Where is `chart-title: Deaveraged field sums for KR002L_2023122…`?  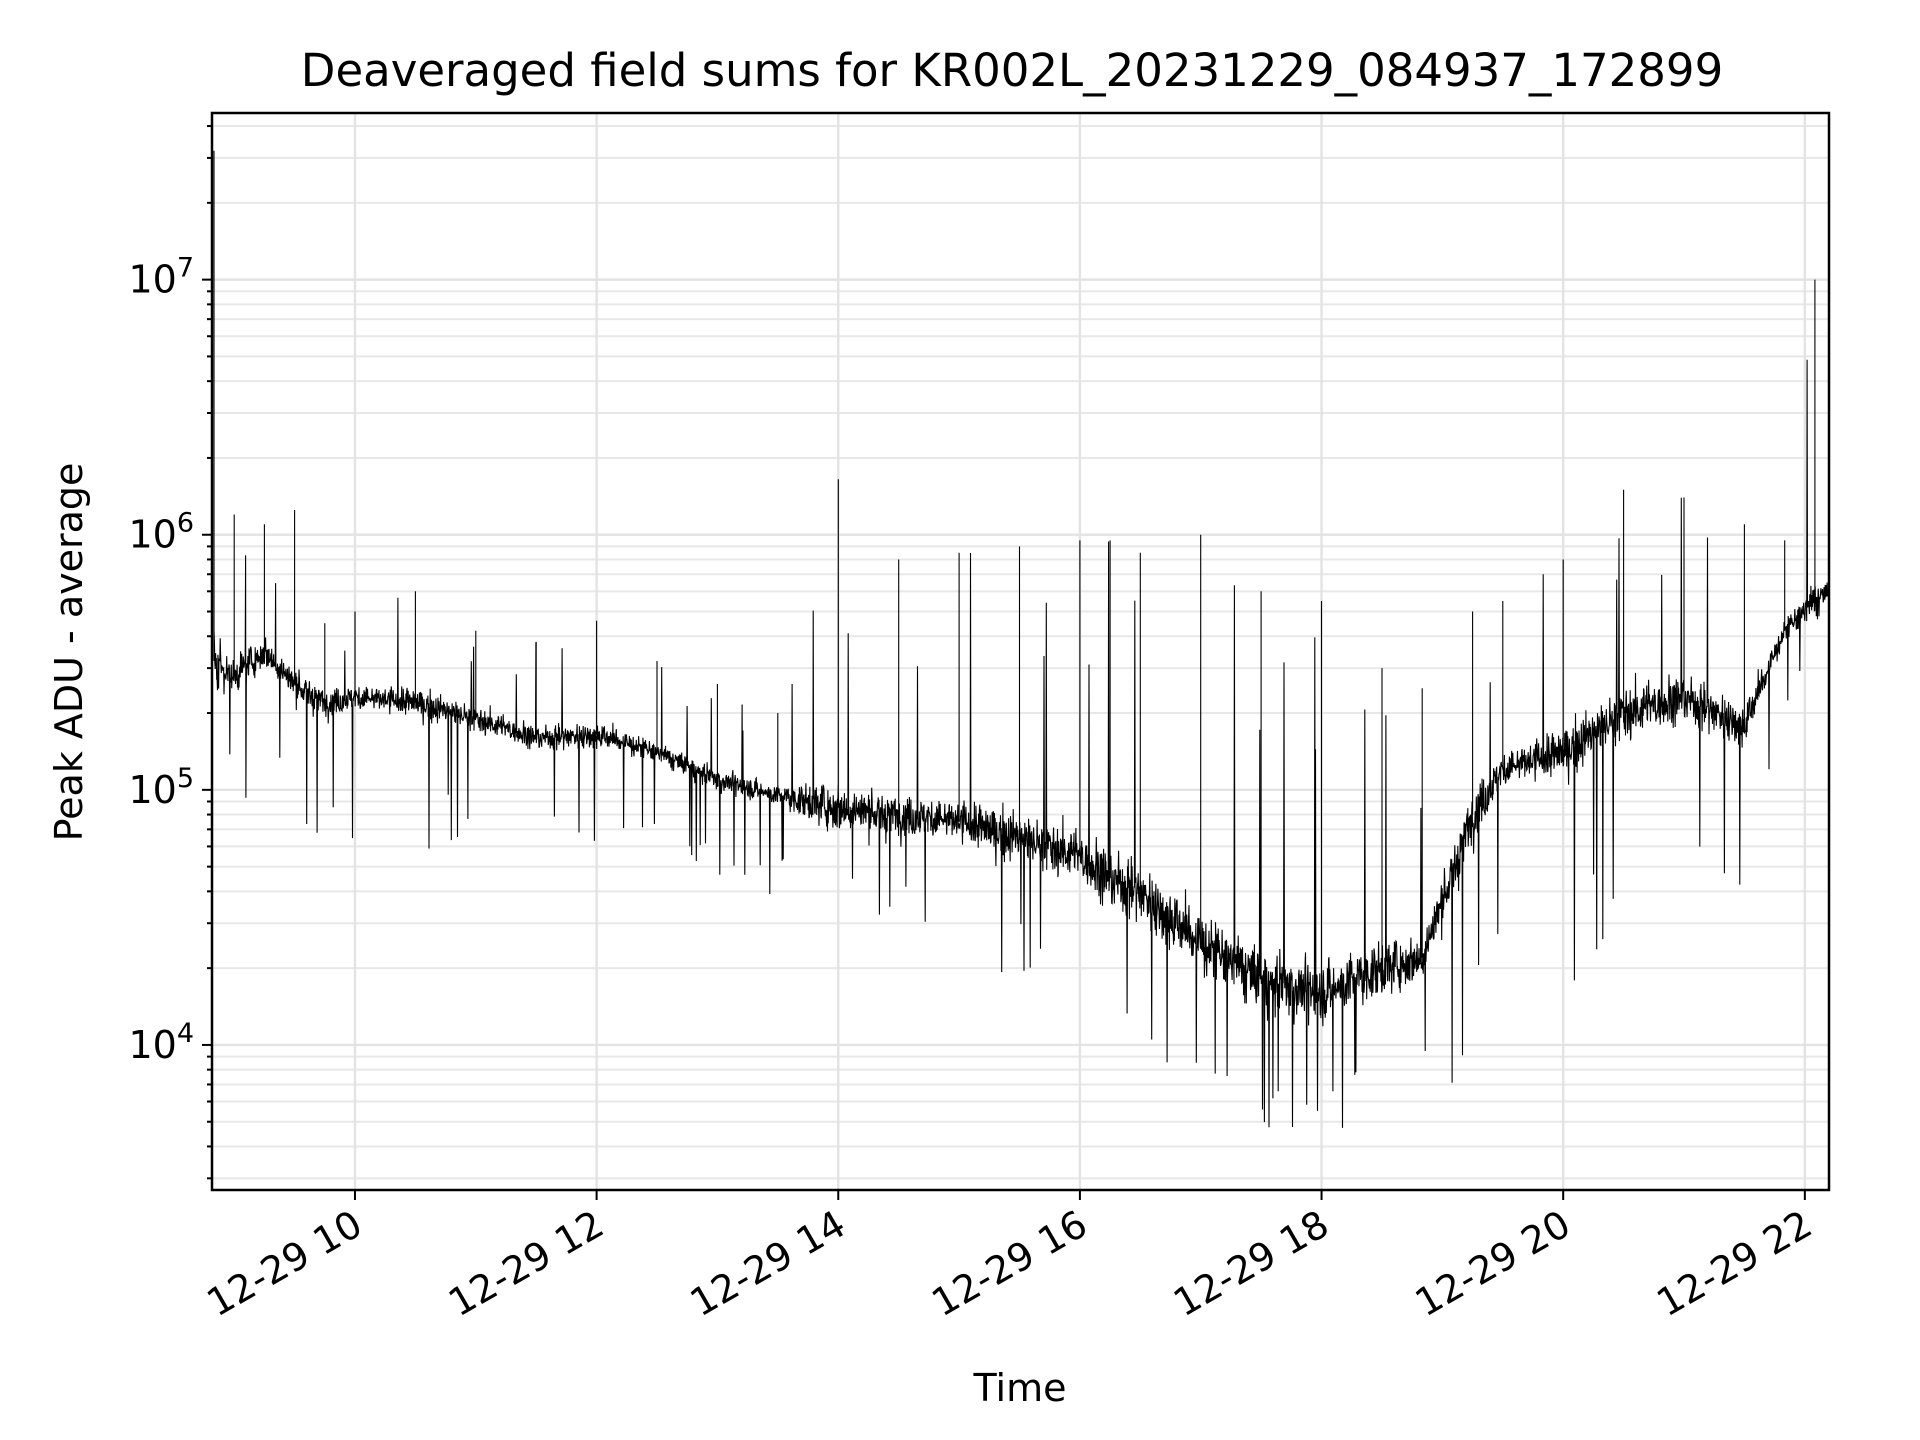 chart-title: Deaveraged field sums for KR002L_2023122… is located at coordinates (1012, 70).